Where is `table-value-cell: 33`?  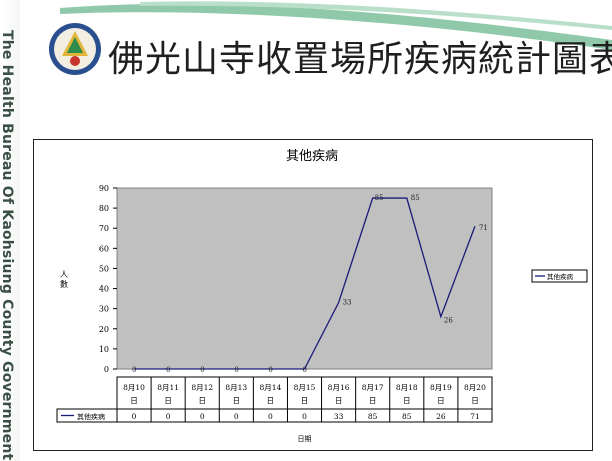 table-value-cell: 33 is located at coordinates (339, 416).